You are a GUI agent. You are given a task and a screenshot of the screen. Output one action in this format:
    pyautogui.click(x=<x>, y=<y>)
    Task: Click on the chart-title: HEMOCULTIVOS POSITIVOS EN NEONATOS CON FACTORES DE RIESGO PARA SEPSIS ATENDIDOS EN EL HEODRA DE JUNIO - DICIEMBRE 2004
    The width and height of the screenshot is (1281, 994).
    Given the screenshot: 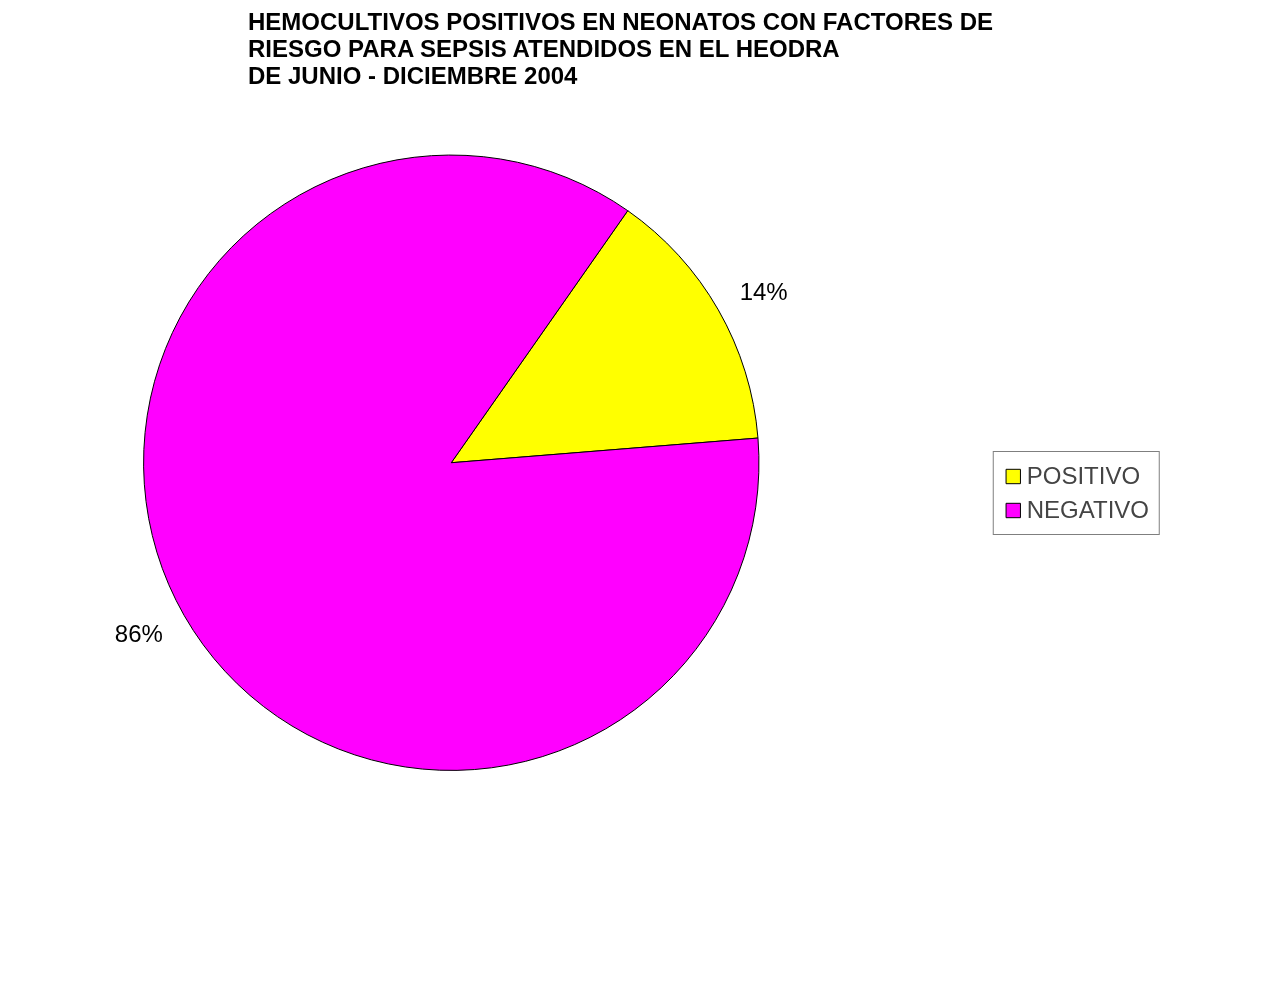 What is the action you would take?
    pyautogui.click(x=620, y=48)
    